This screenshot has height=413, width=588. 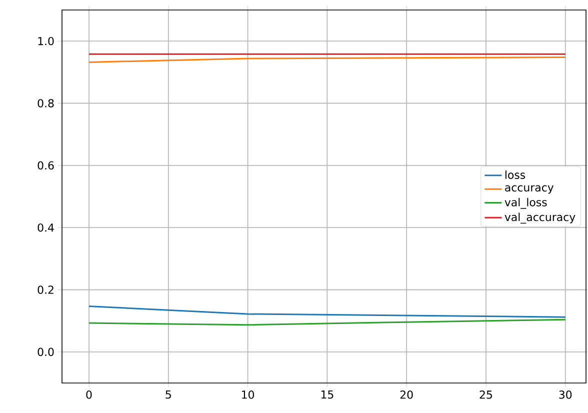 What do you see at coordinates (89, 394) in the screenshot?
I see `x-tick-label: 0` at bounding box center [89, 394].